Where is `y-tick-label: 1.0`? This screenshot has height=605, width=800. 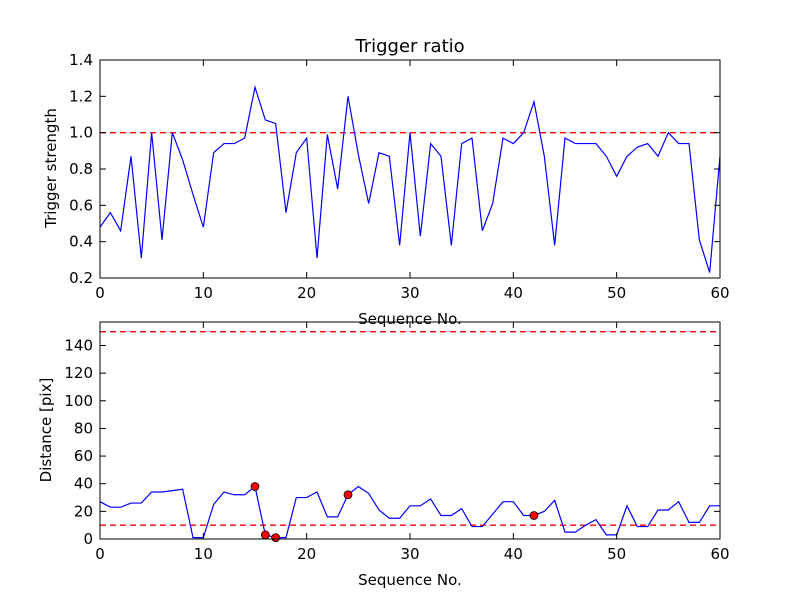 y-tick-label: 1.0 is located at coordinates (81, 133).